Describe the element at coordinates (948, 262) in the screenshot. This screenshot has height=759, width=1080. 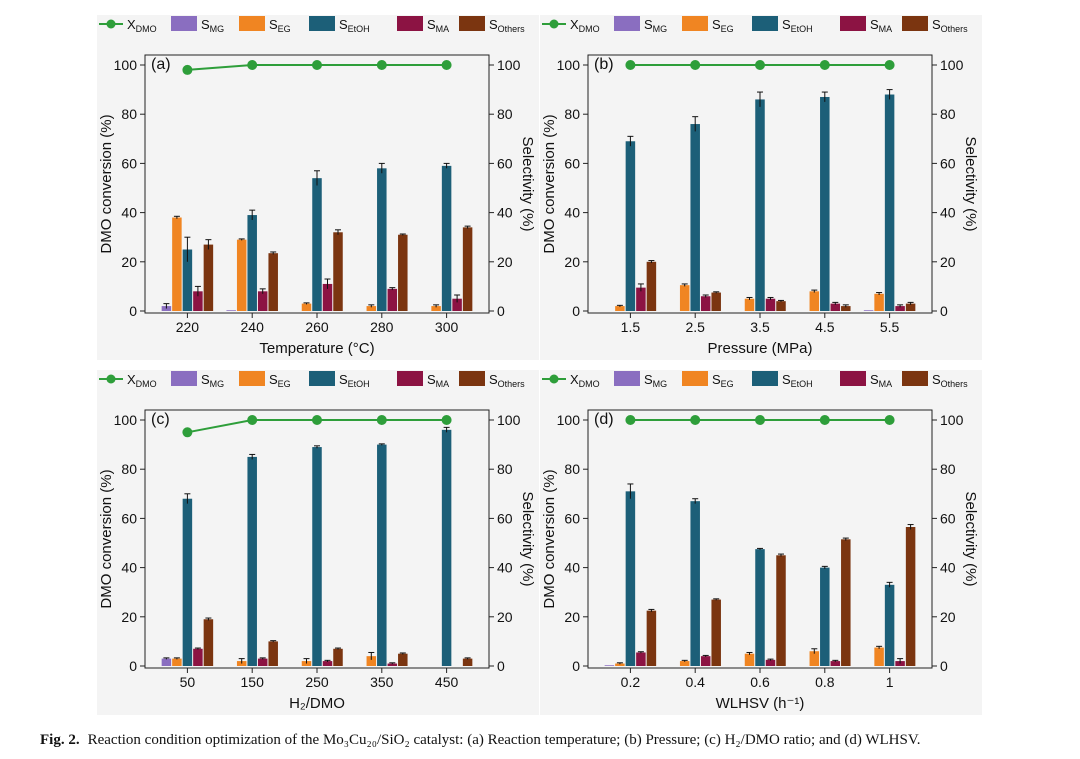
I see `y-tick-label-right: 20` at that location.